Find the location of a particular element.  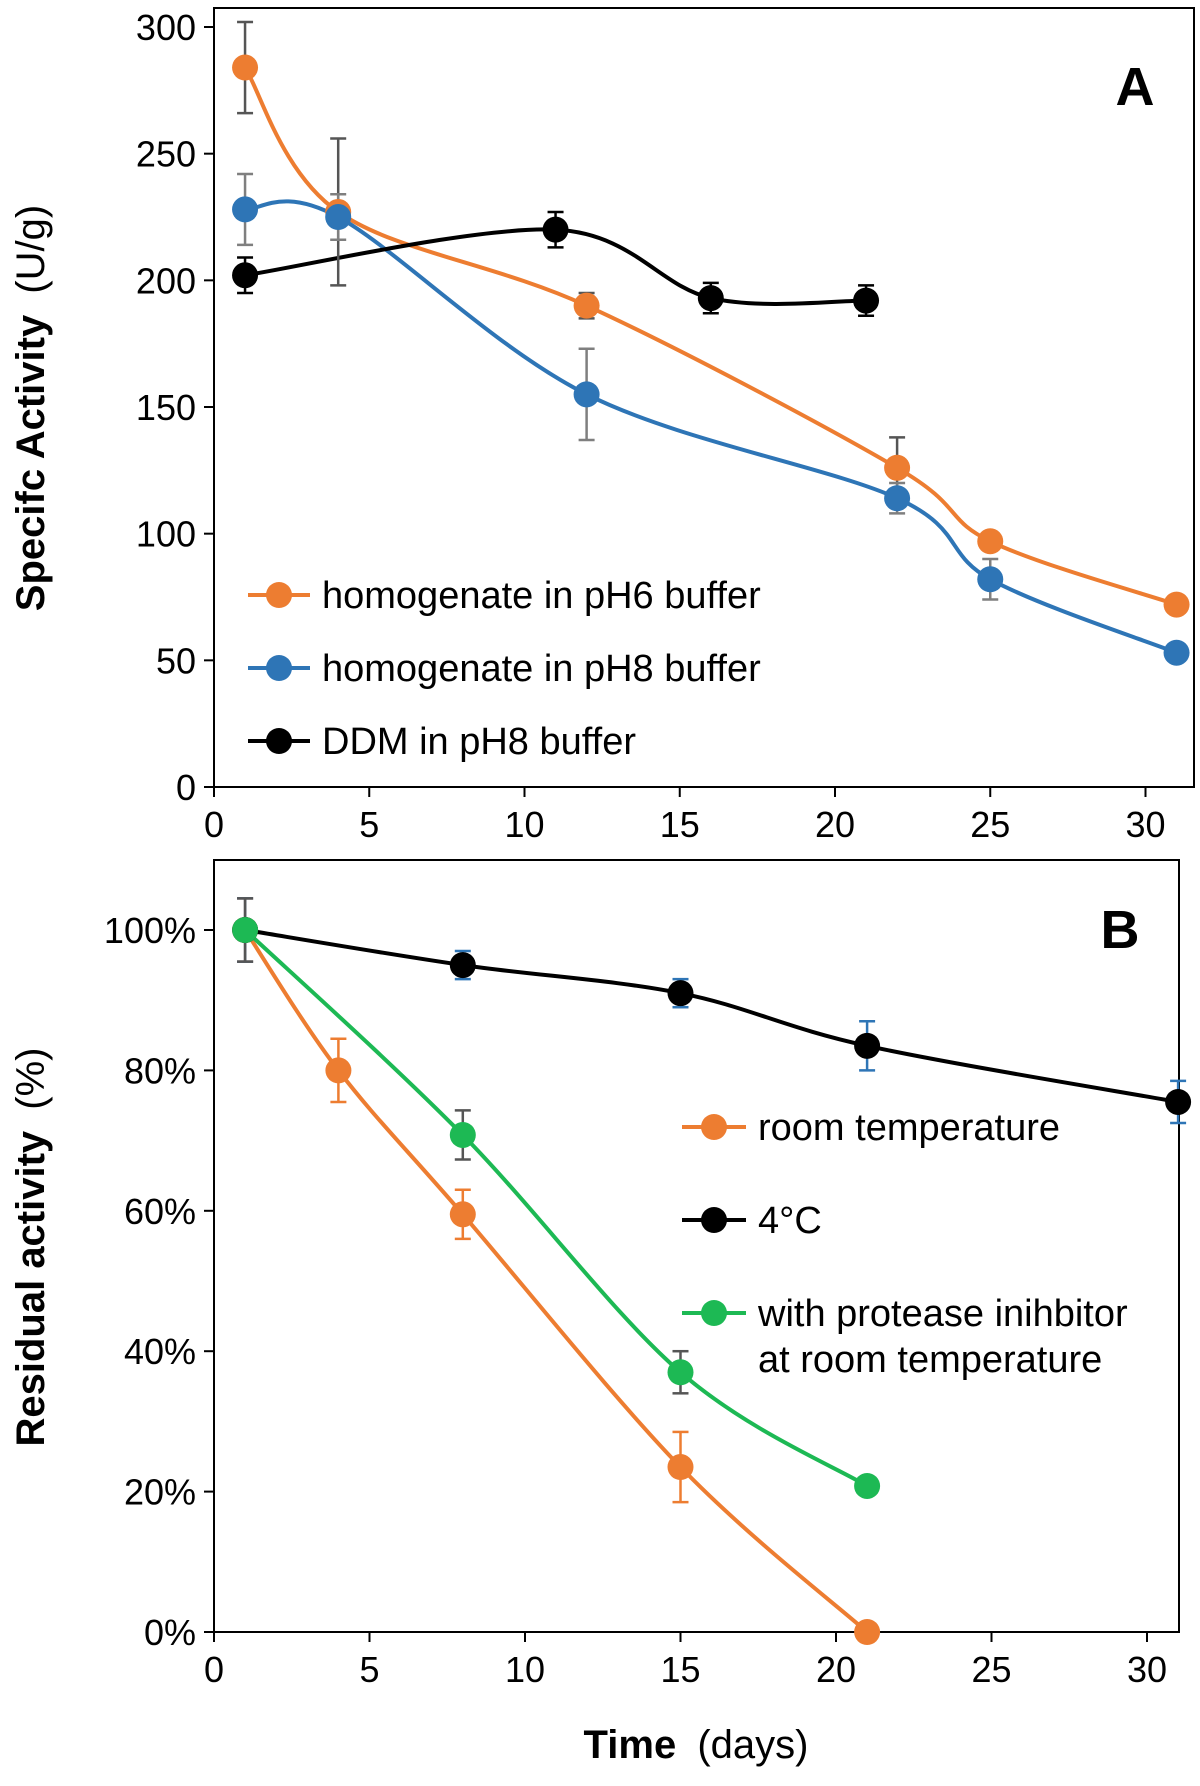

panel-b-y-axis-label: Residual activity (%) is located at coordinates (31, 1246).